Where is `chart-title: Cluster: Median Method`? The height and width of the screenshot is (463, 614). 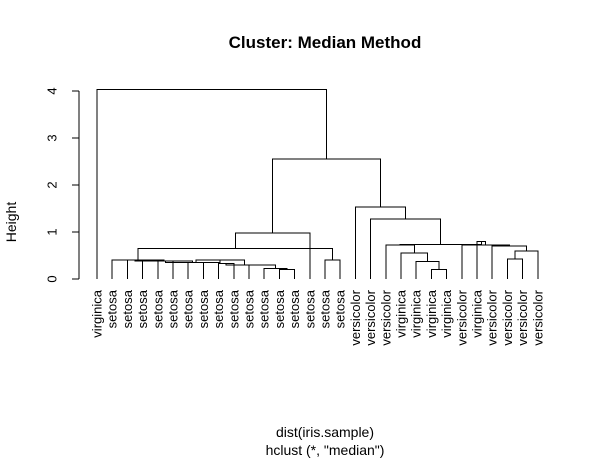 chart-title: Cluster: Median Method is located at coordinates (325, 42).